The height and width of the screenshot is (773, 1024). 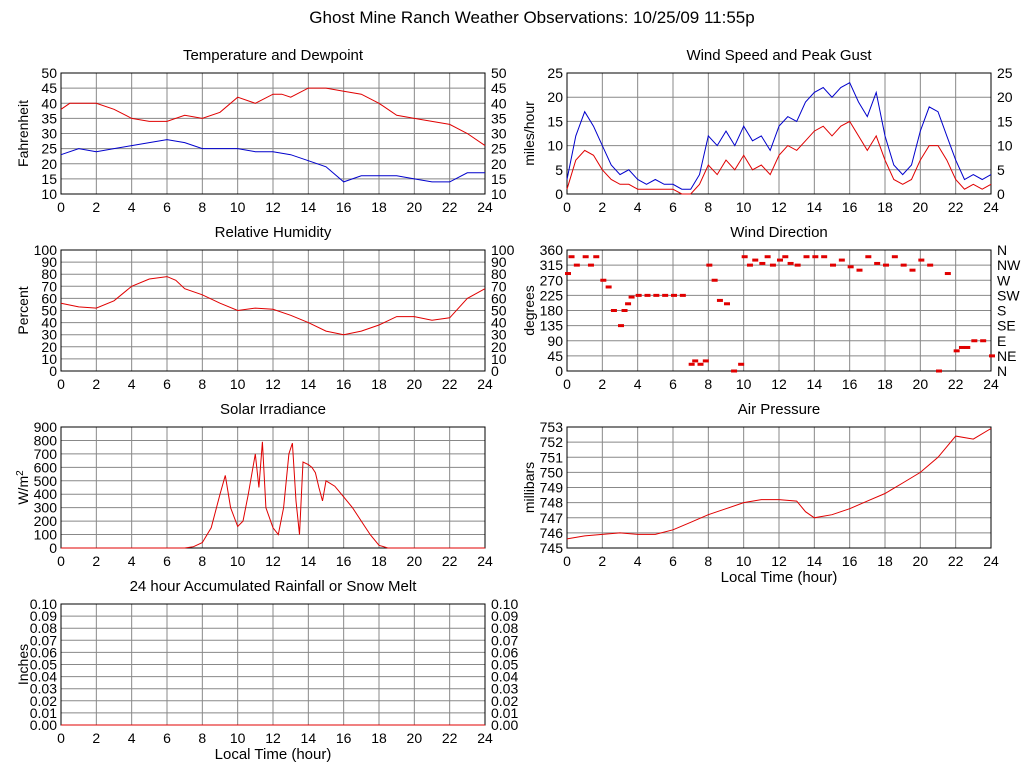 I want to click on y-tick-label-right: 40, so click(x=499, y=323).